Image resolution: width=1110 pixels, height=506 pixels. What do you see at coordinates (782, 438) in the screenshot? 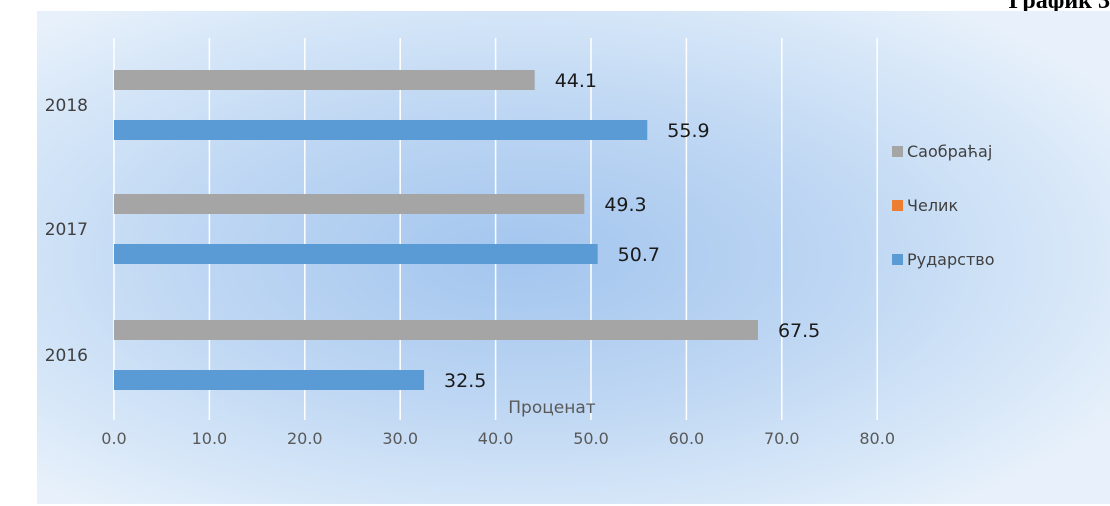
I see `x-tick-label: 70.0` at bounding box center [782, 438].